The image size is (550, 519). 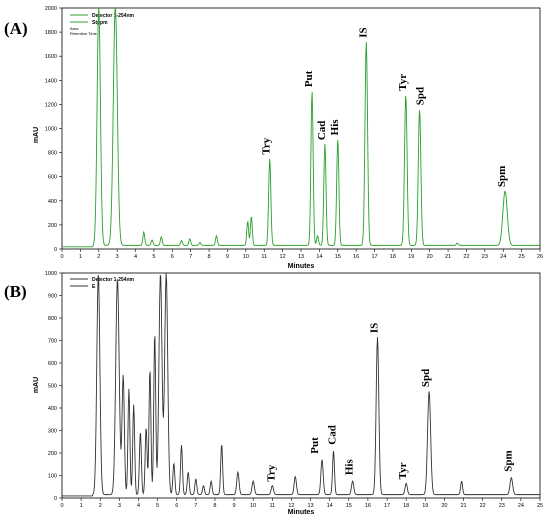 I want to click on panel-a-letter: (A), so click(x=16, y=28).